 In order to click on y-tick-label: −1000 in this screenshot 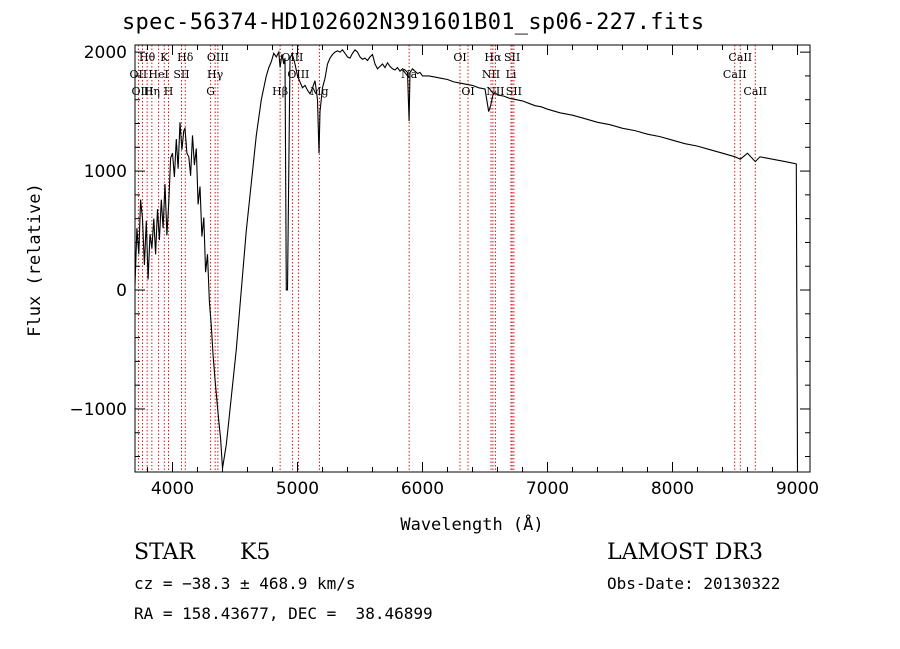, I will do `click(98, 410)`.